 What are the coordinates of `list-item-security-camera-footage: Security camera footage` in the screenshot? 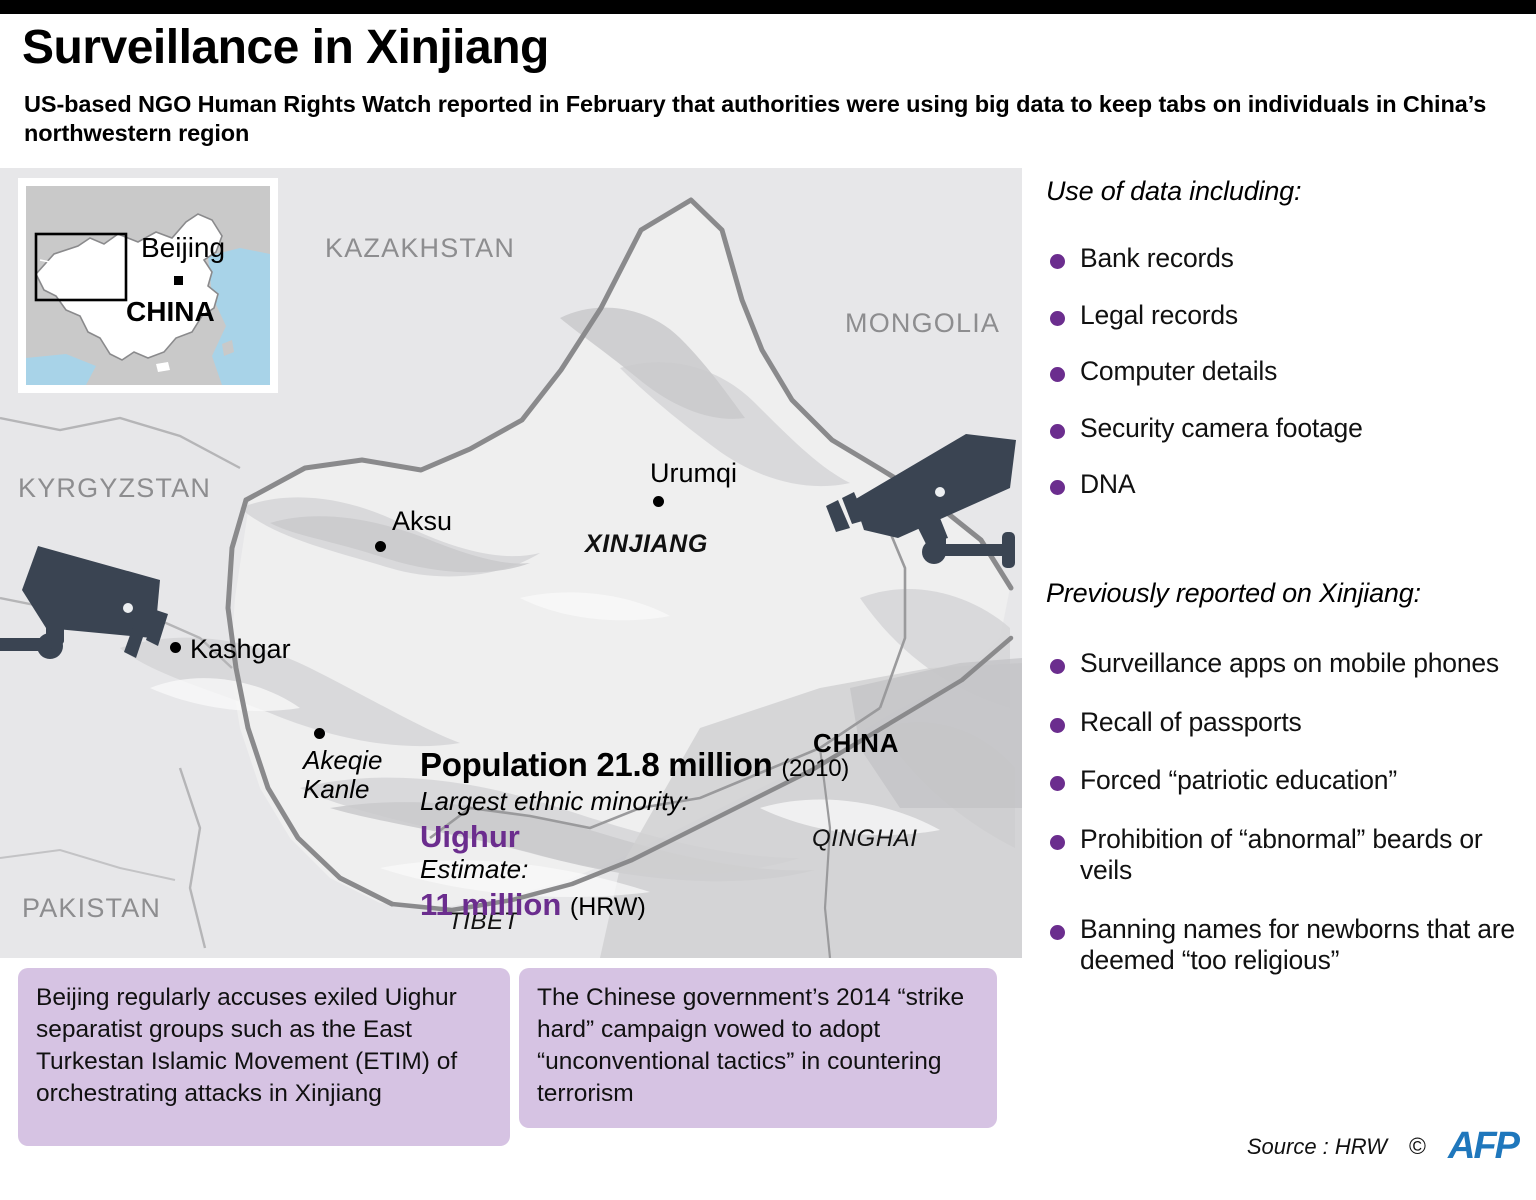 It's located at (1285, 429).